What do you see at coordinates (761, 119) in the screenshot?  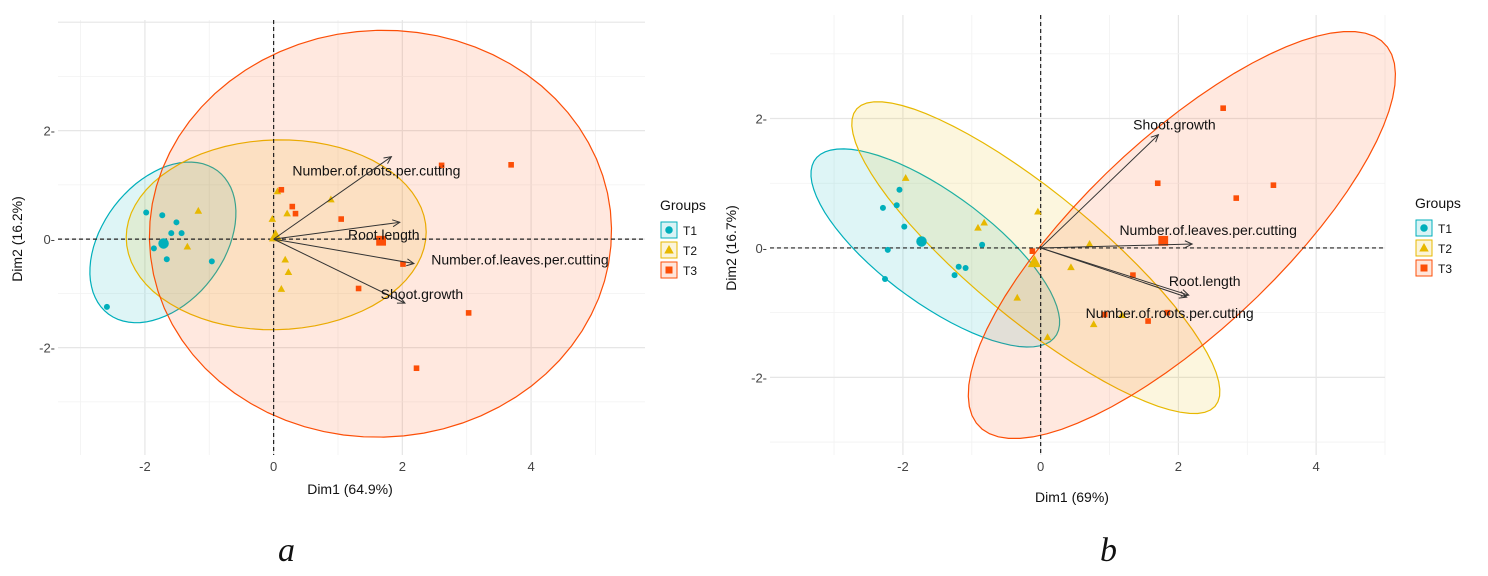 I see `y-tick-label: 2-` at bounding box center [761, 119].